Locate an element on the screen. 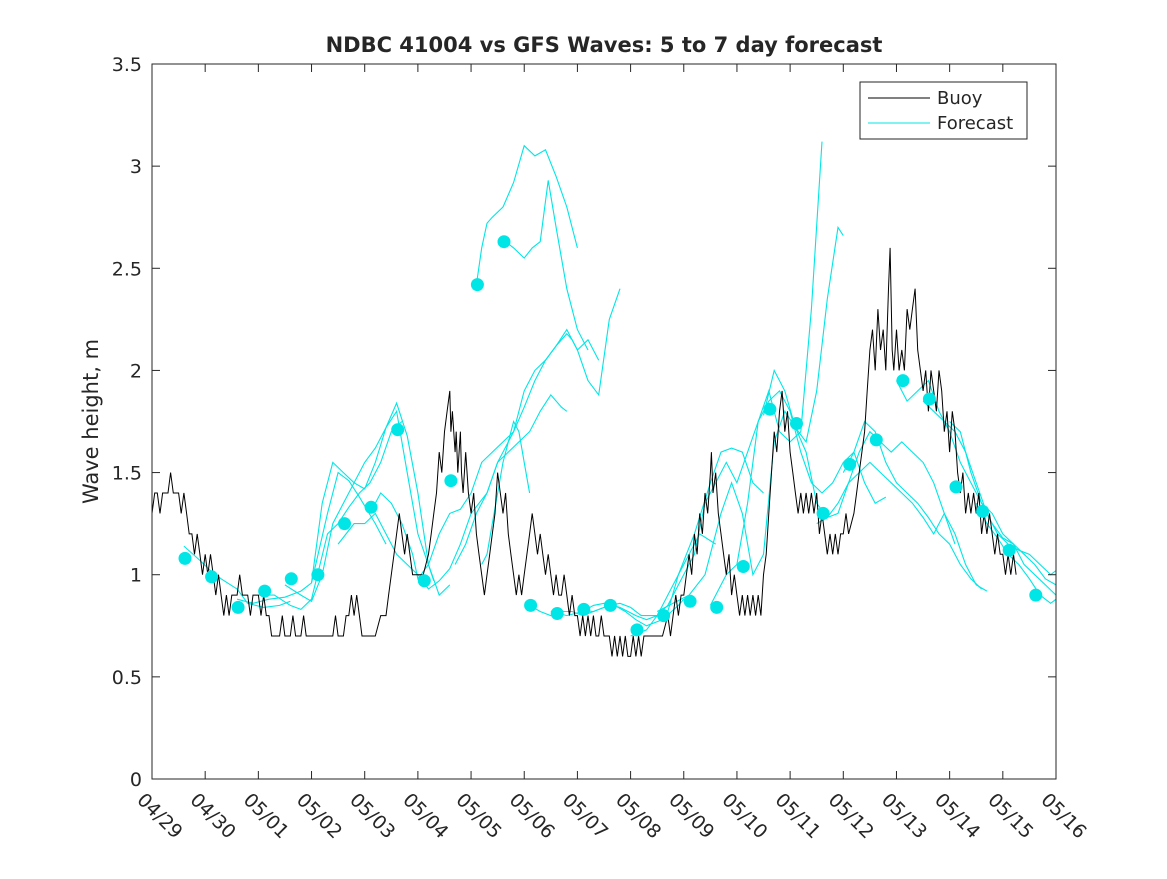  legend-label-forecast: Forecast is located at coordinates (975, 123).